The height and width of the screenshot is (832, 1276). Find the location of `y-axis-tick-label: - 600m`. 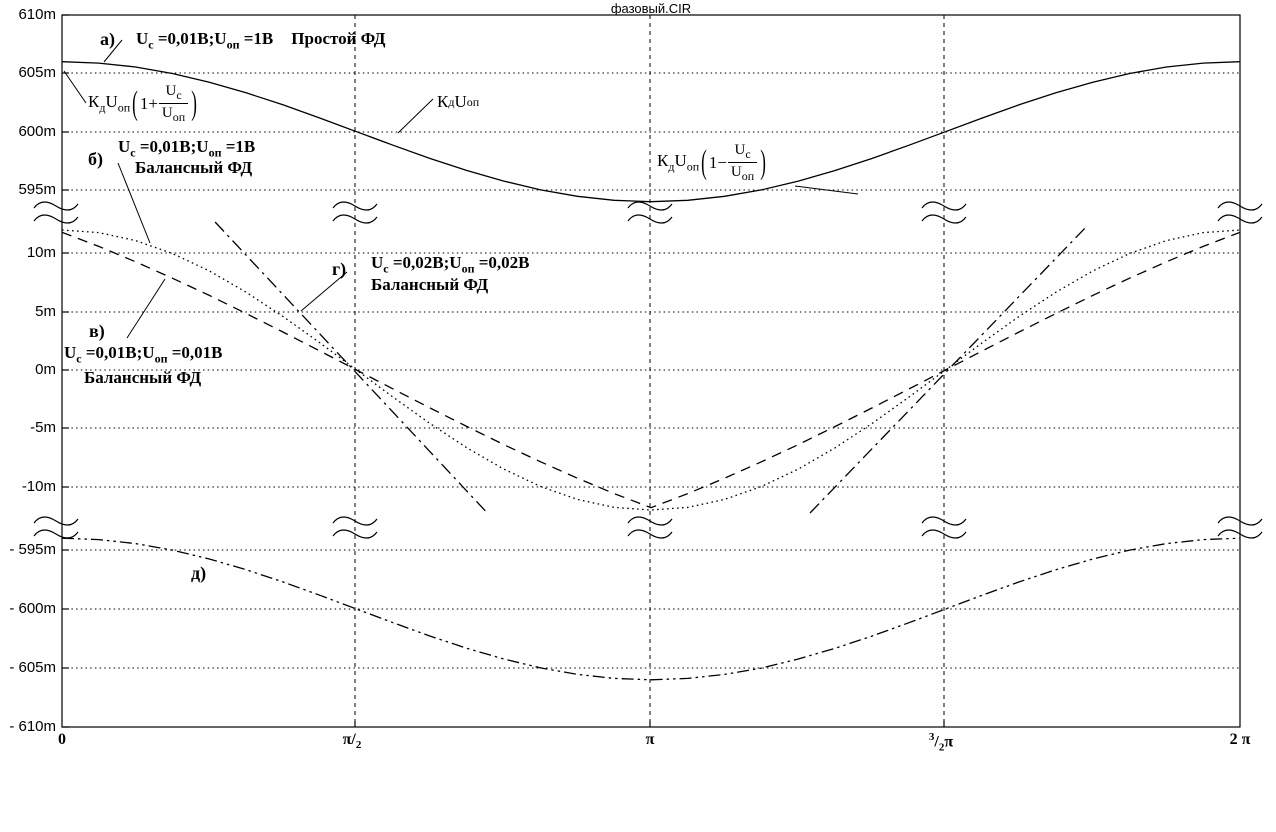

y-axis-tick-label: - 600m is located at coordinates (32, 608).